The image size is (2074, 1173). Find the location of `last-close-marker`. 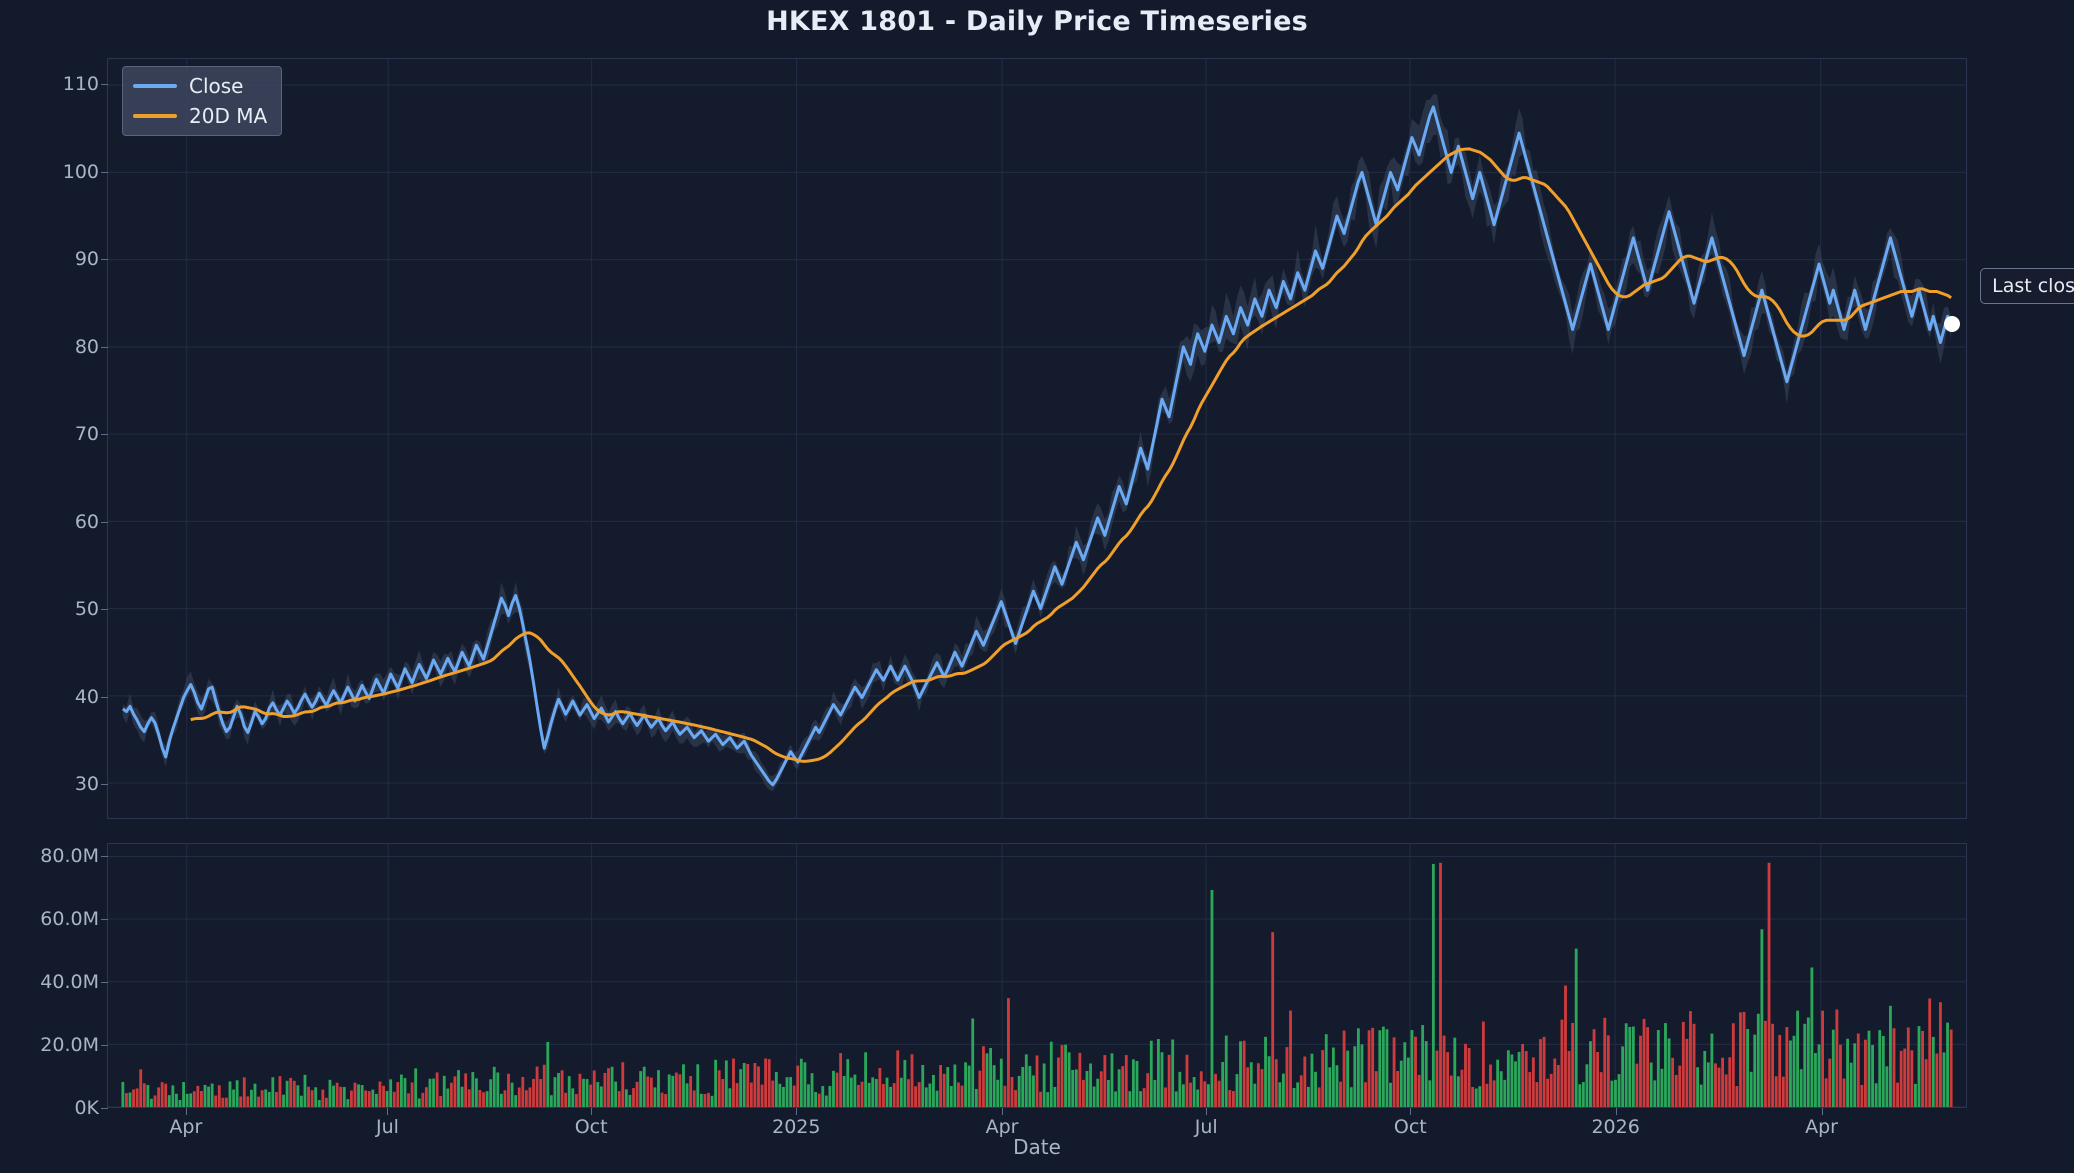

last-close-marker is located at coordinates (1952, 324).